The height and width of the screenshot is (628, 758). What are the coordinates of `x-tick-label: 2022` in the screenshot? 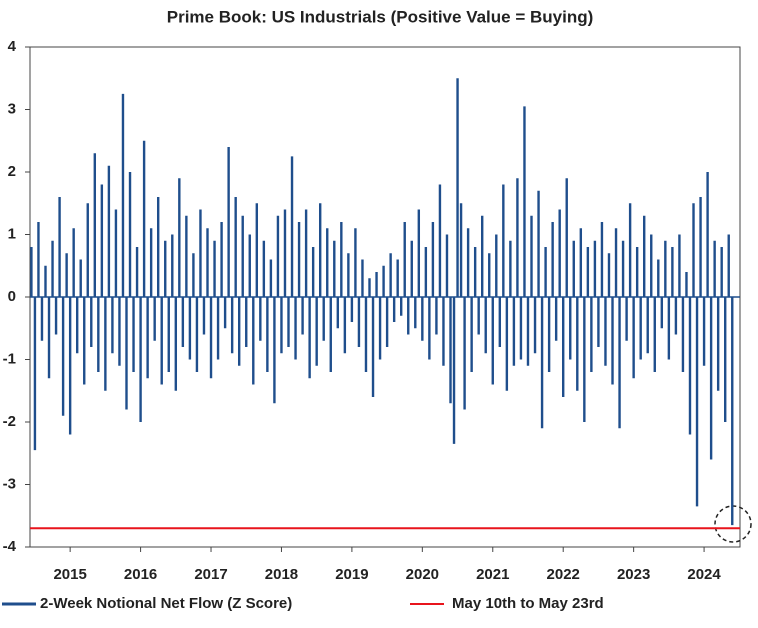 It's located at (563, 574).